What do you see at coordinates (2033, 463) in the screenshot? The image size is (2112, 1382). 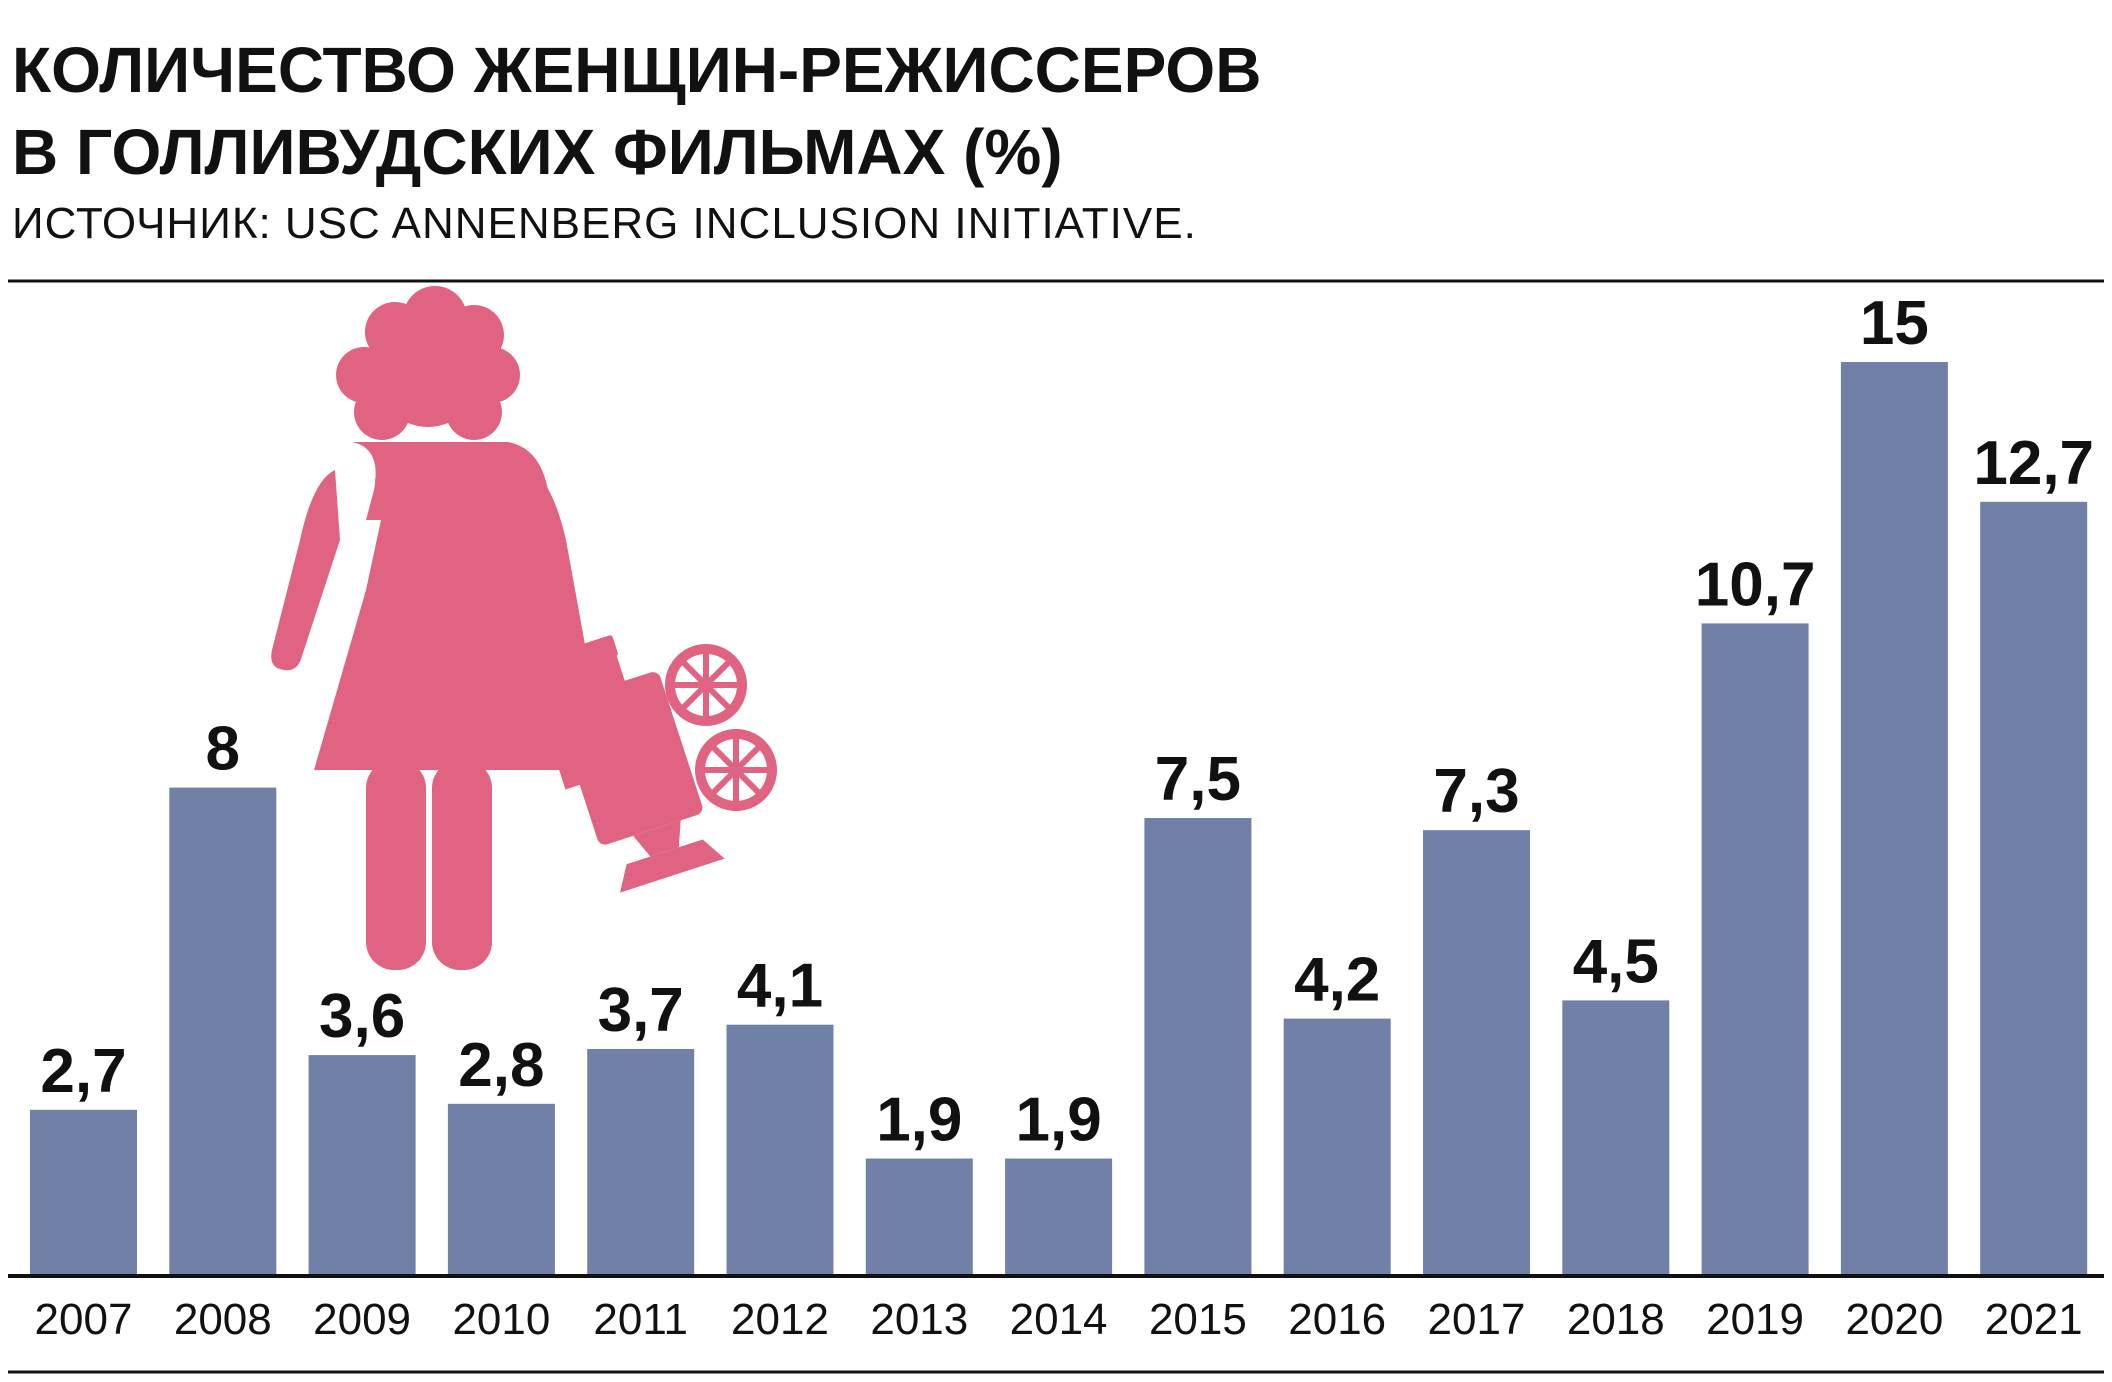 I see `value-label-2021: 12,7` at bounding box center [2033, 463].